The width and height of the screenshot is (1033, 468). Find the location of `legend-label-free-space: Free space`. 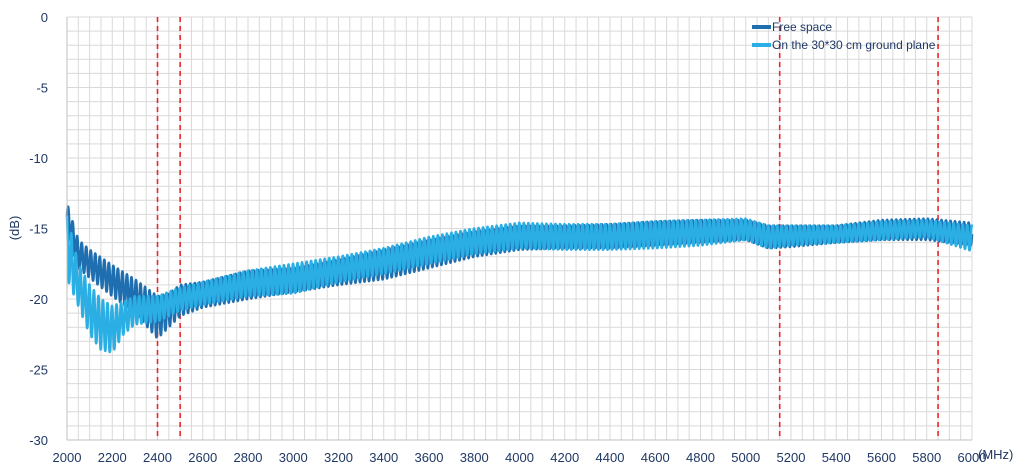

legend-label-free-space: Free space is located at coordinates (802, 27).